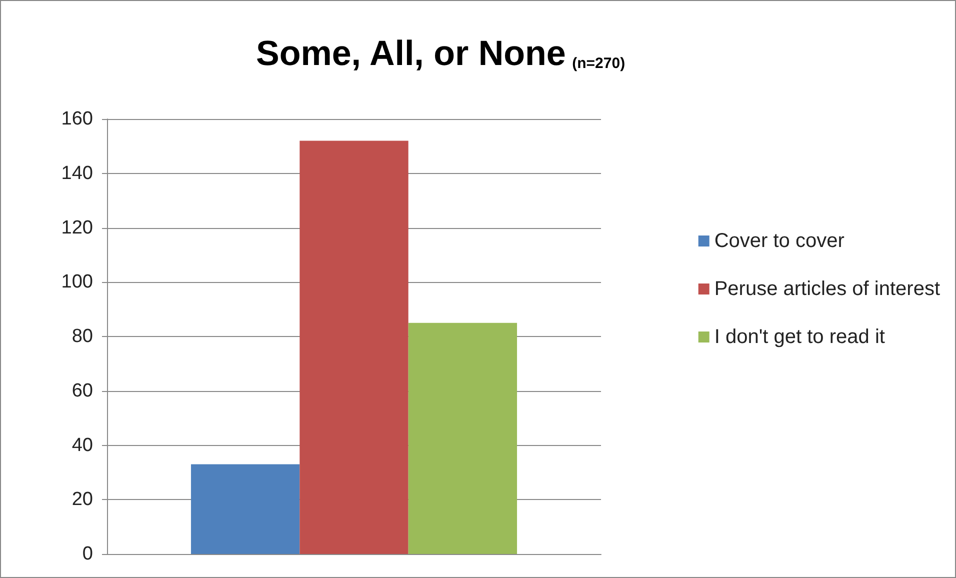 Image resolution: width=956 pixels, height=578 pixels. What do you see at coordinates (82, 391) in the screenshot?
I see `y-tick-label: 60` at bounding box center [82, 391].